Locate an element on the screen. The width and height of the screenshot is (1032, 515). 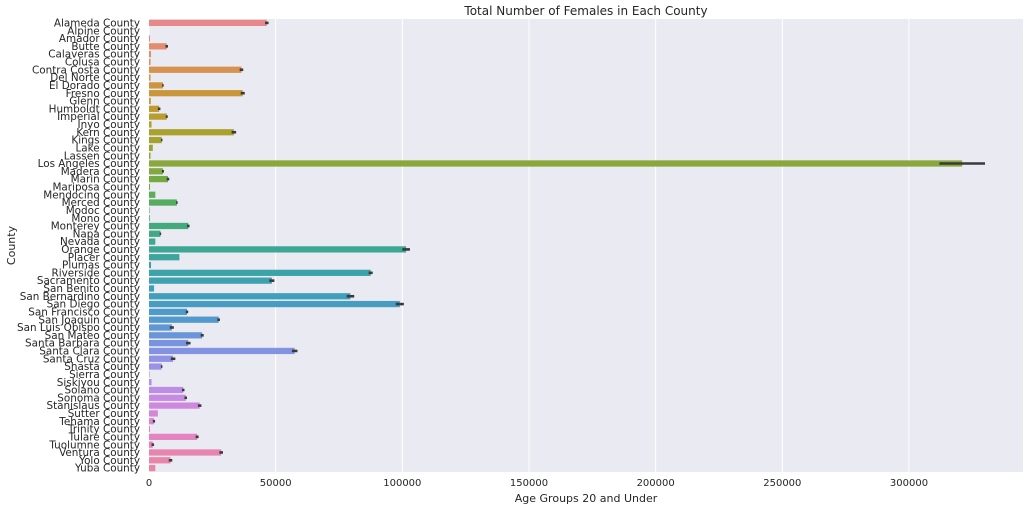
y-tick-label: Sutter County is located at coordinates (104, 414).